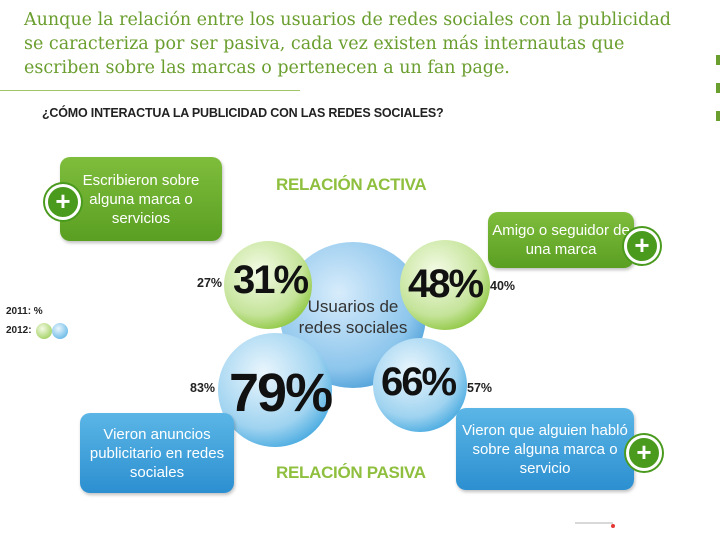  I want to click on footer-dot, so click(613, 526).